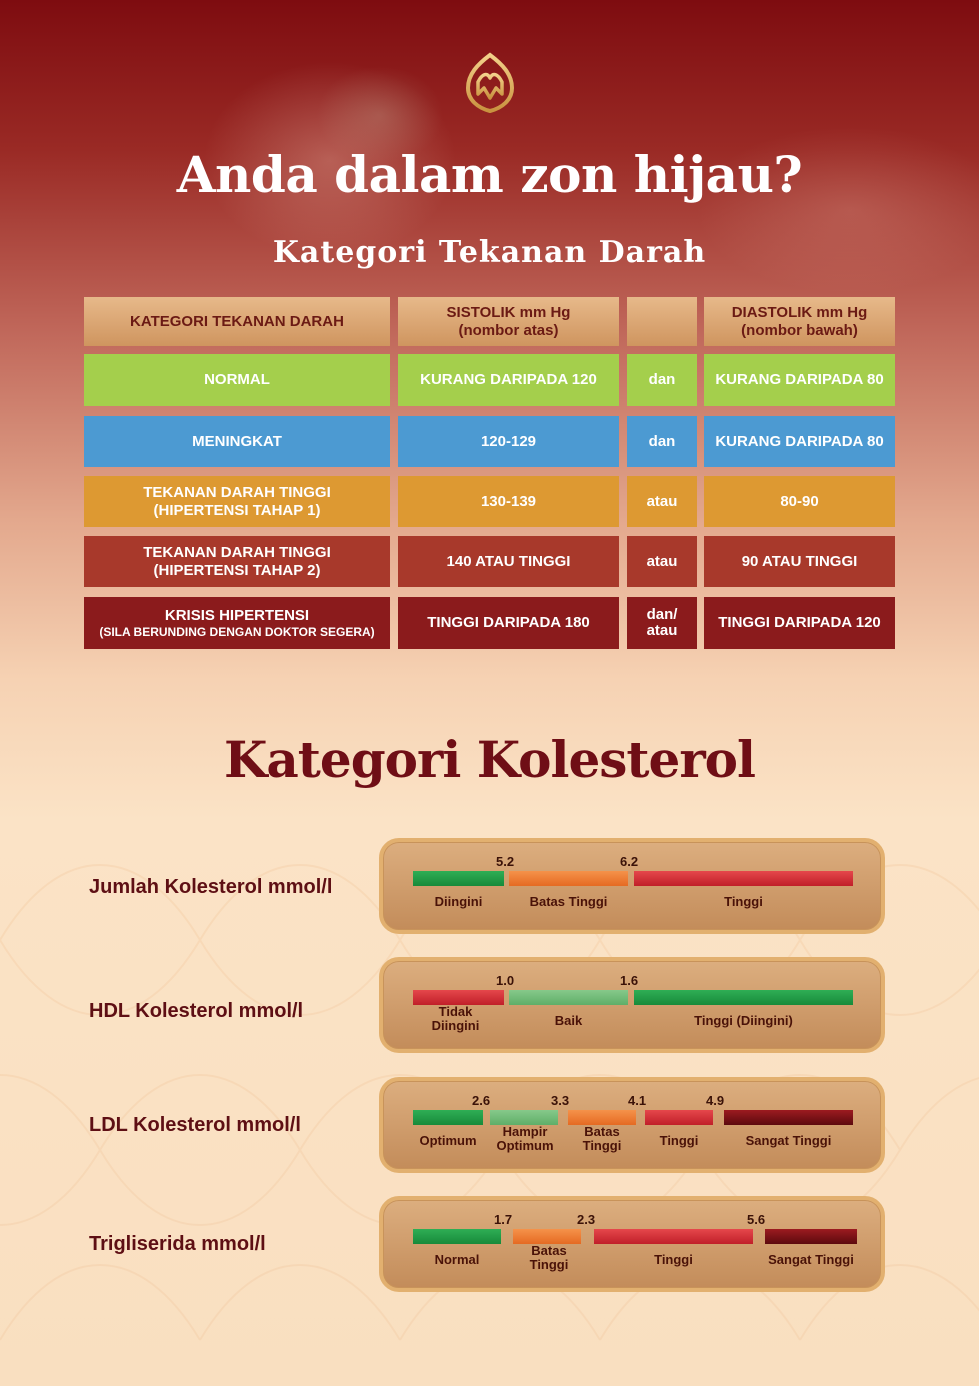 This screenshot has height=1386, width=979. What do you see at coordinates (177, 1244) in the screenshot?
I see `cholesterol-row-label: Trigliserida mmol/l` at bounding box center [177, 1244].